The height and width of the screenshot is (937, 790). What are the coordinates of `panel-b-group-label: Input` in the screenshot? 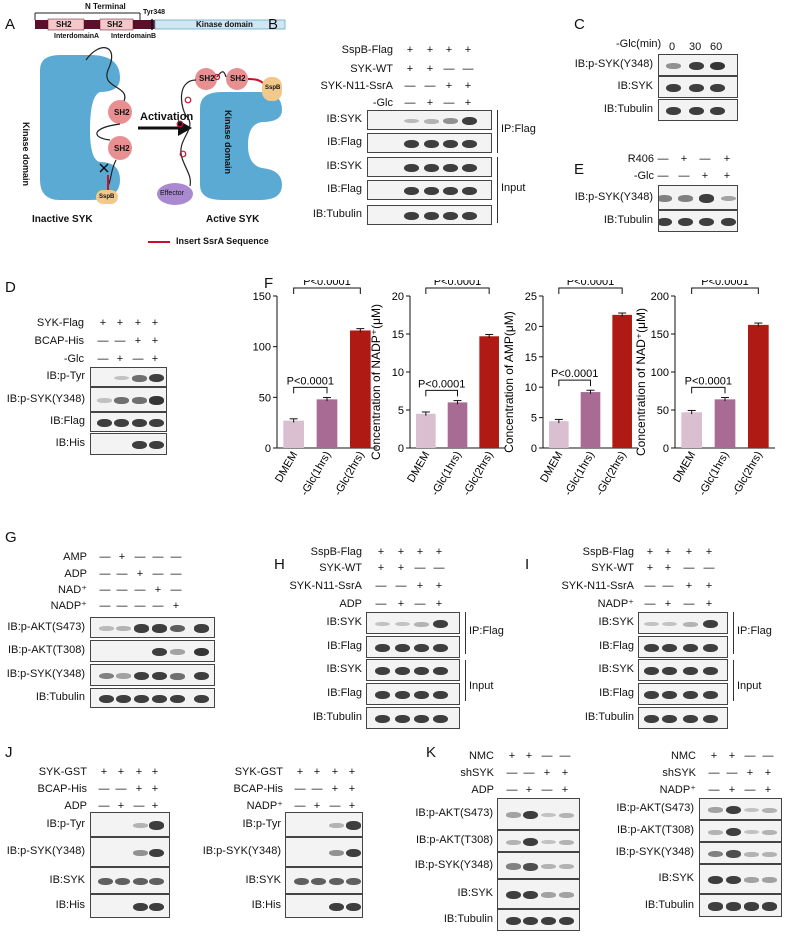 It's located at (513, 188).